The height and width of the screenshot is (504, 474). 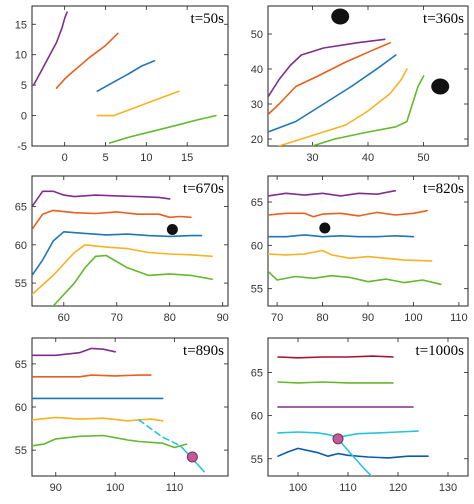 I want to click on panel-4: 70 80 90 100 110 55 60 65 t=820s, so click(x=360, y=249).